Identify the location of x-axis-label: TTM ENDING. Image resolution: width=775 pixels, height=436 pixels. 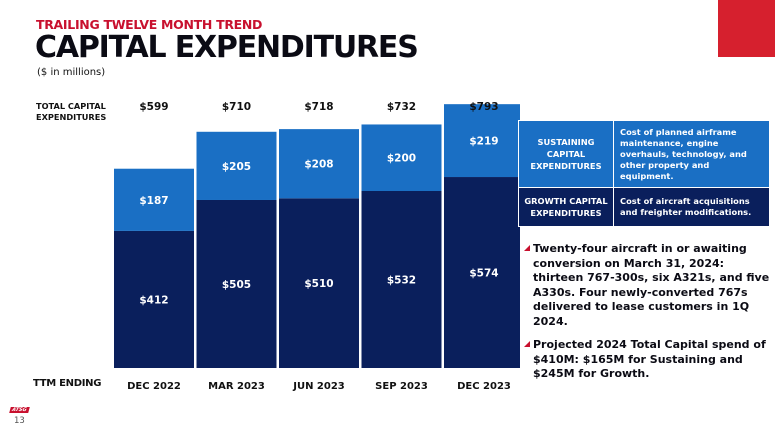
(67, 383).